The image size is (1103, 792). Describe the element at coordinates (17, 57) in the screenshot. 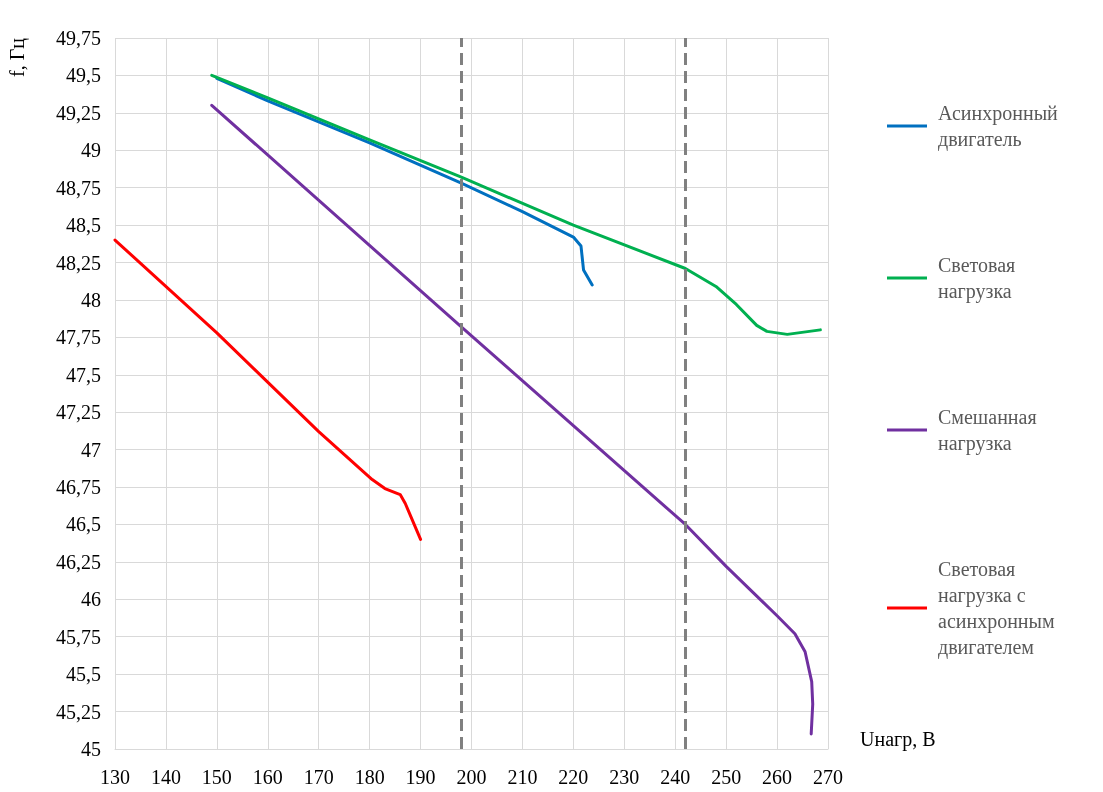

I see `y-axis-title: f, Гц` at that location.